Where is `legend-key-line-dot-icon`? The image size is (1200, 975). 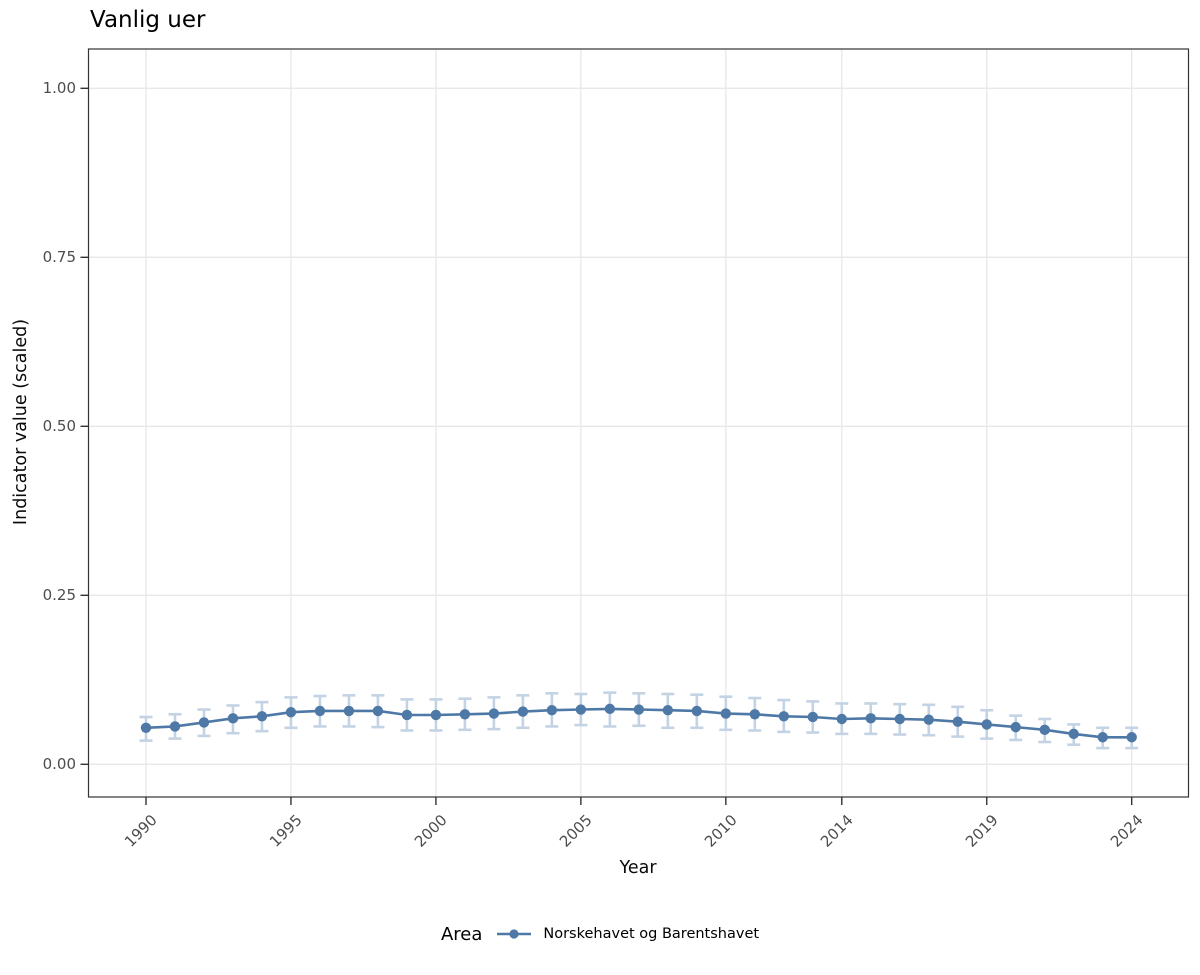 legend-key-line-dot-icon is located at coordinates (514, 934).